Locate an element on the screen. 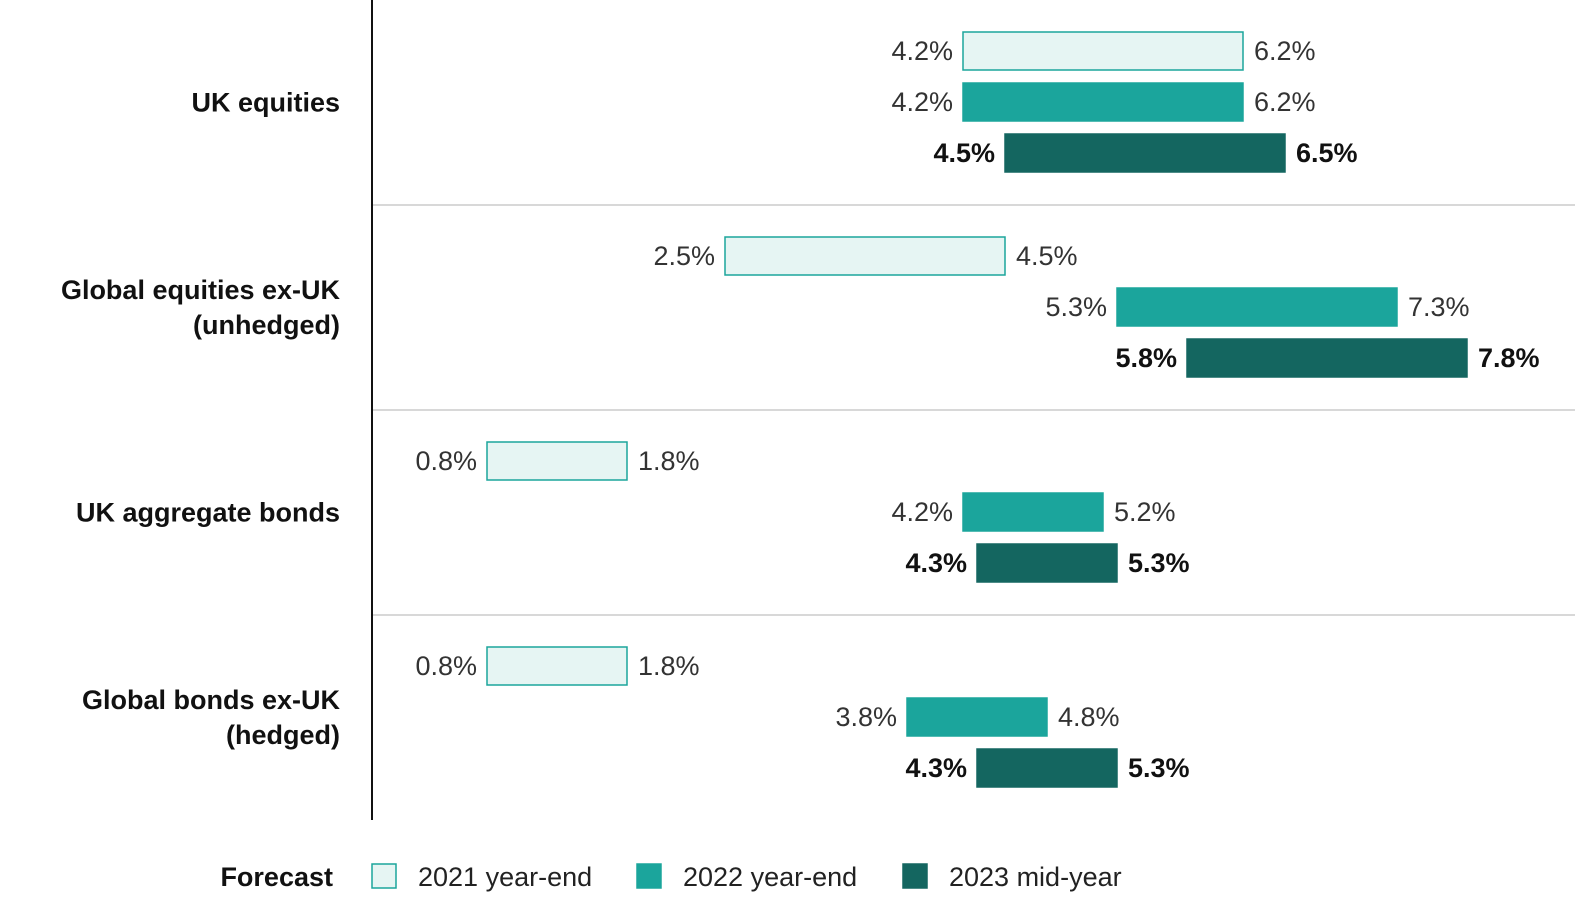  legend-label: 2023 mid-year is located at coordinates (1035, 877).